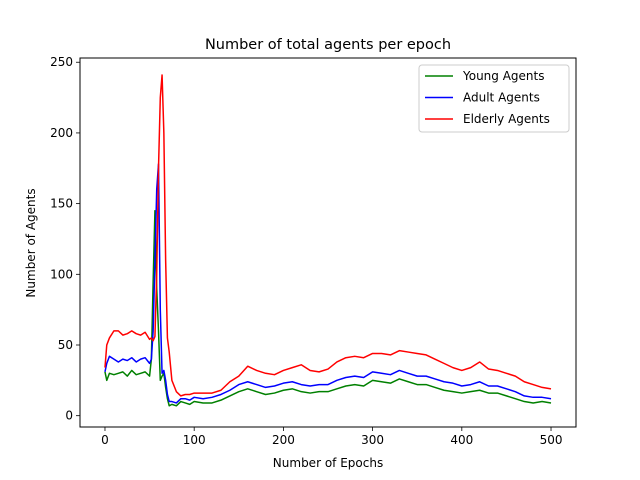  I want to click on legend-label-elderly-agents: Elderly Agents, so click(506, 119).